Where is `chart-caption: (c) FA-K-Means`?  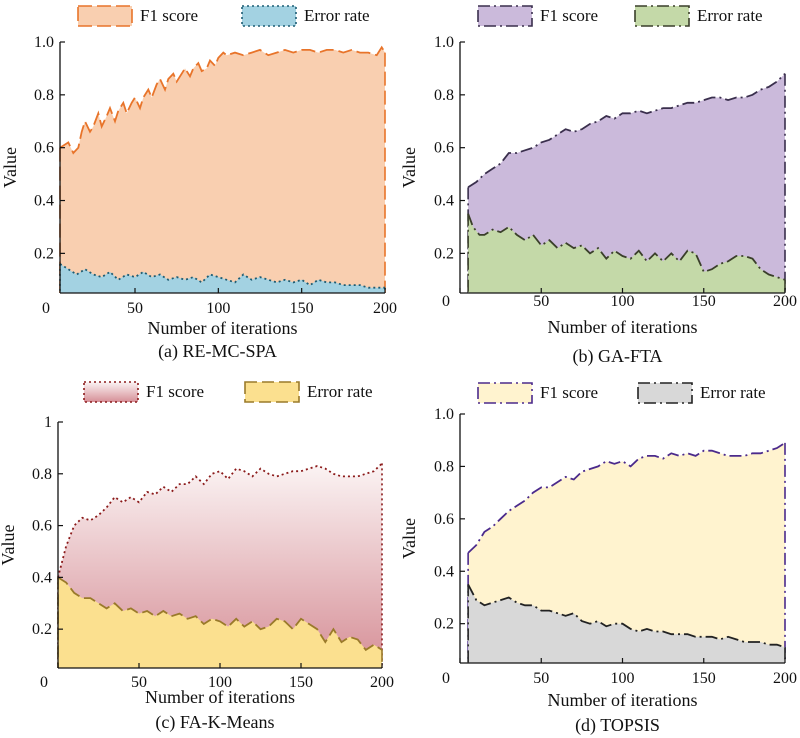 chart-caption: (c) FA-K-Means is located at coordinates (214, 722).